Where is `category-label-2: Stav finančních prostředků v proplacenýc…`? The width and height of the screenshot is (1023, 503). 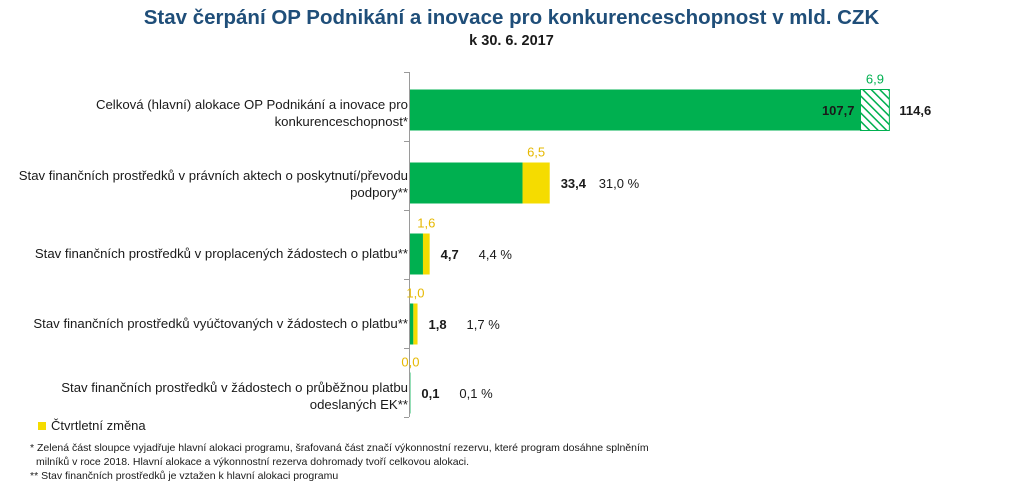
category-label-2: Stav finančních prostředků v proplacenýc… is located at coordinates (221, 253).